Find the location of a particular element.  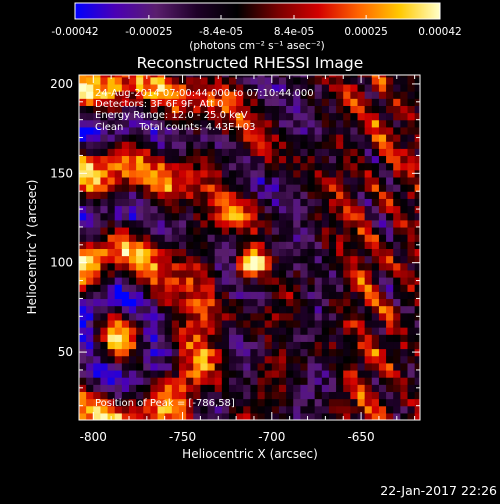

colorbar-tick-label: 0.00025 is located at coordinates (365, 32).